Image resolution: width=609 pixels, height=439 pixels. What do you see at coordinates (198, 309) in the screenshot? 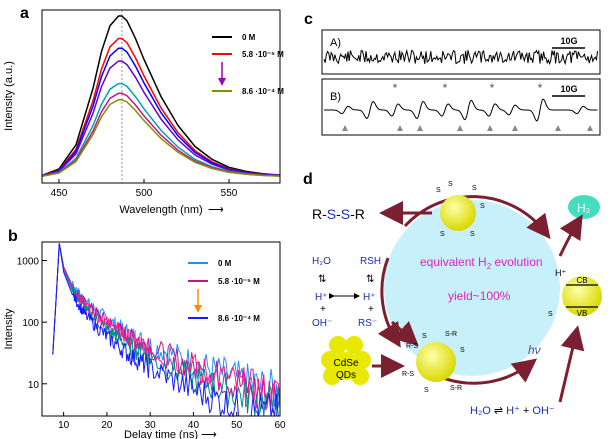
I see `legend-b-arrowhead` at bounding box center [198, 309].